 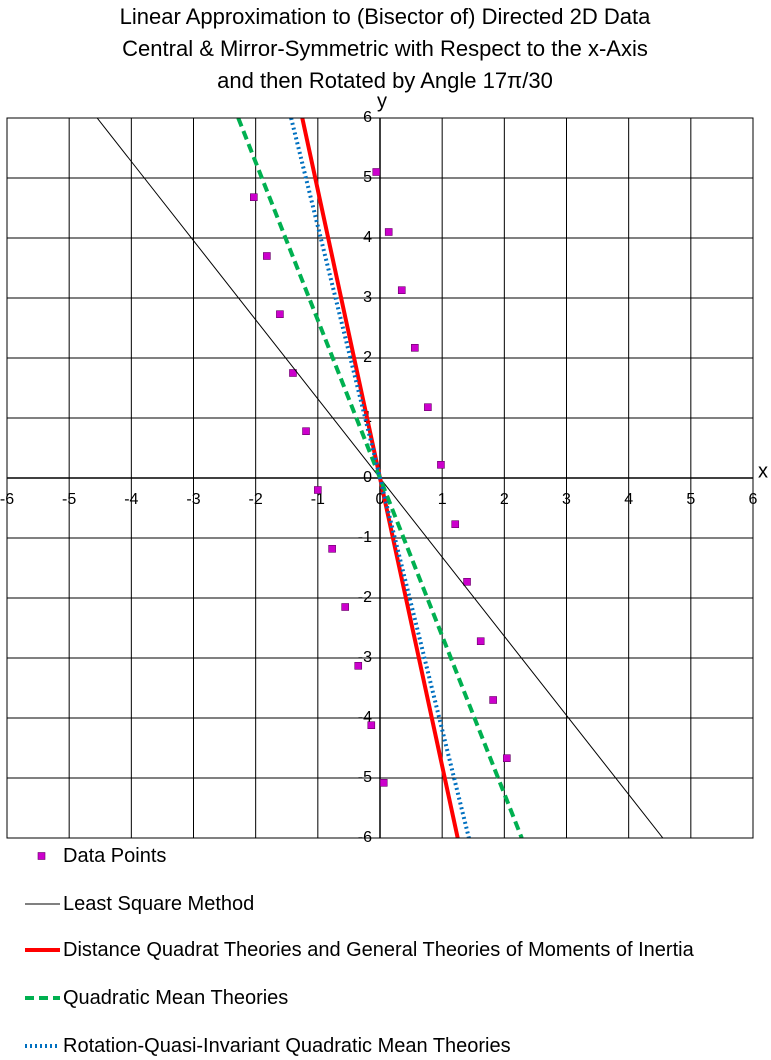 What do you see at coordinates (763, 471) in the screenshot?
I see `x-axis-label: x` at bounding box center [763, 471].